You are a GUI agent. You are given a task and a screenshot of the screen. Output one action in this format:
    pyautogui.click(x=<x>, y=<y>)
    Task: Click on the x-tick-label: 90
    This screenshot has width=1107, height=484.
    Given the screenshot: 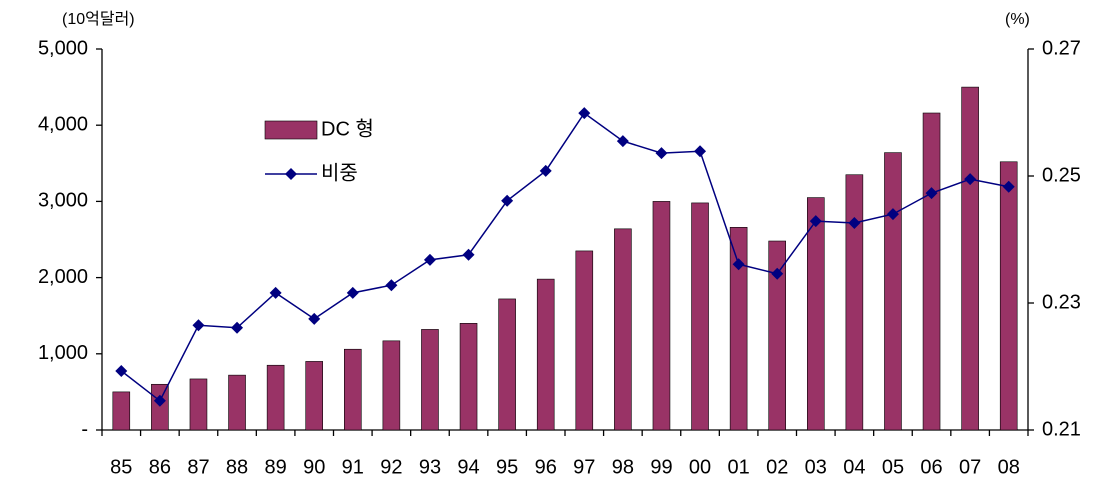 What is the action you would take?
    pyautogui.click(x=314, y=467)
    